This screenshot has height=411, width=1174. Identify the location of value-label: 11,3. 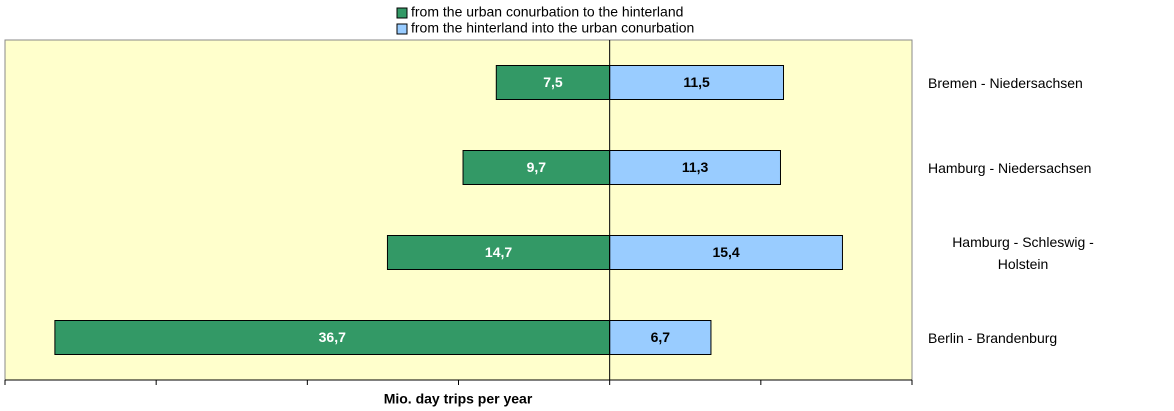
(695, 167).